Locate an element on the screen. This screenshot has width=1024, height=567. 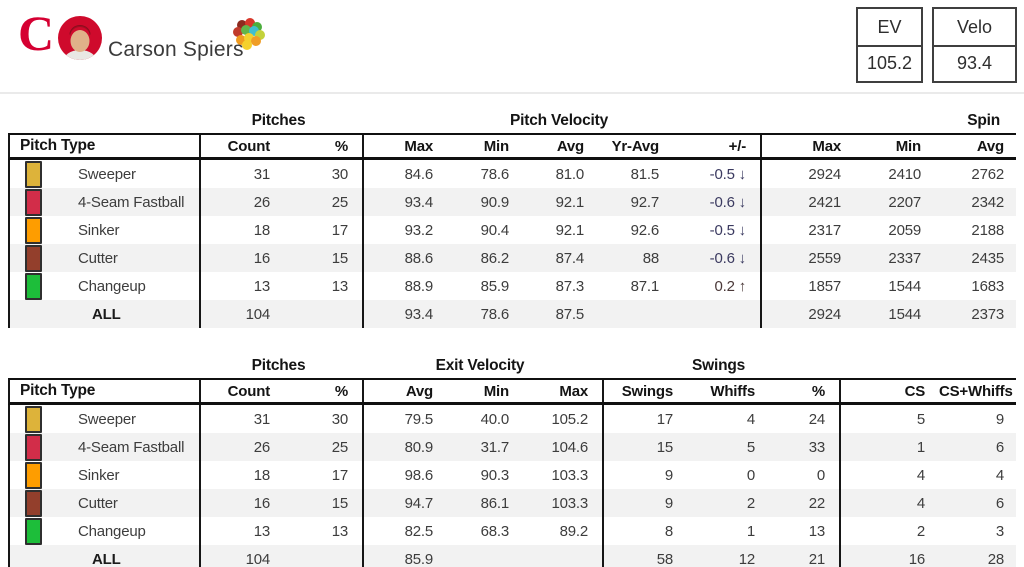
cell: 33 is located at coordinates (816, 447).